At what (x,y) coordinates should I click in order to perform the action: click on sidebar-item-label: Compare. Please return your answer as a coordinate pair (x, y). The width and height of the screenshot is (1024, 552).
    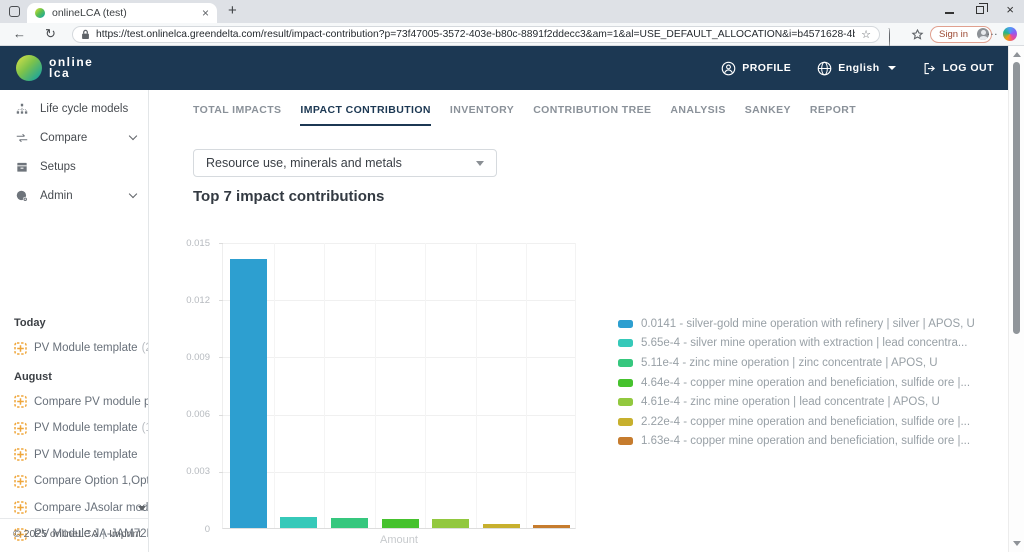
    Looking at the image, I should click on (64, 137).